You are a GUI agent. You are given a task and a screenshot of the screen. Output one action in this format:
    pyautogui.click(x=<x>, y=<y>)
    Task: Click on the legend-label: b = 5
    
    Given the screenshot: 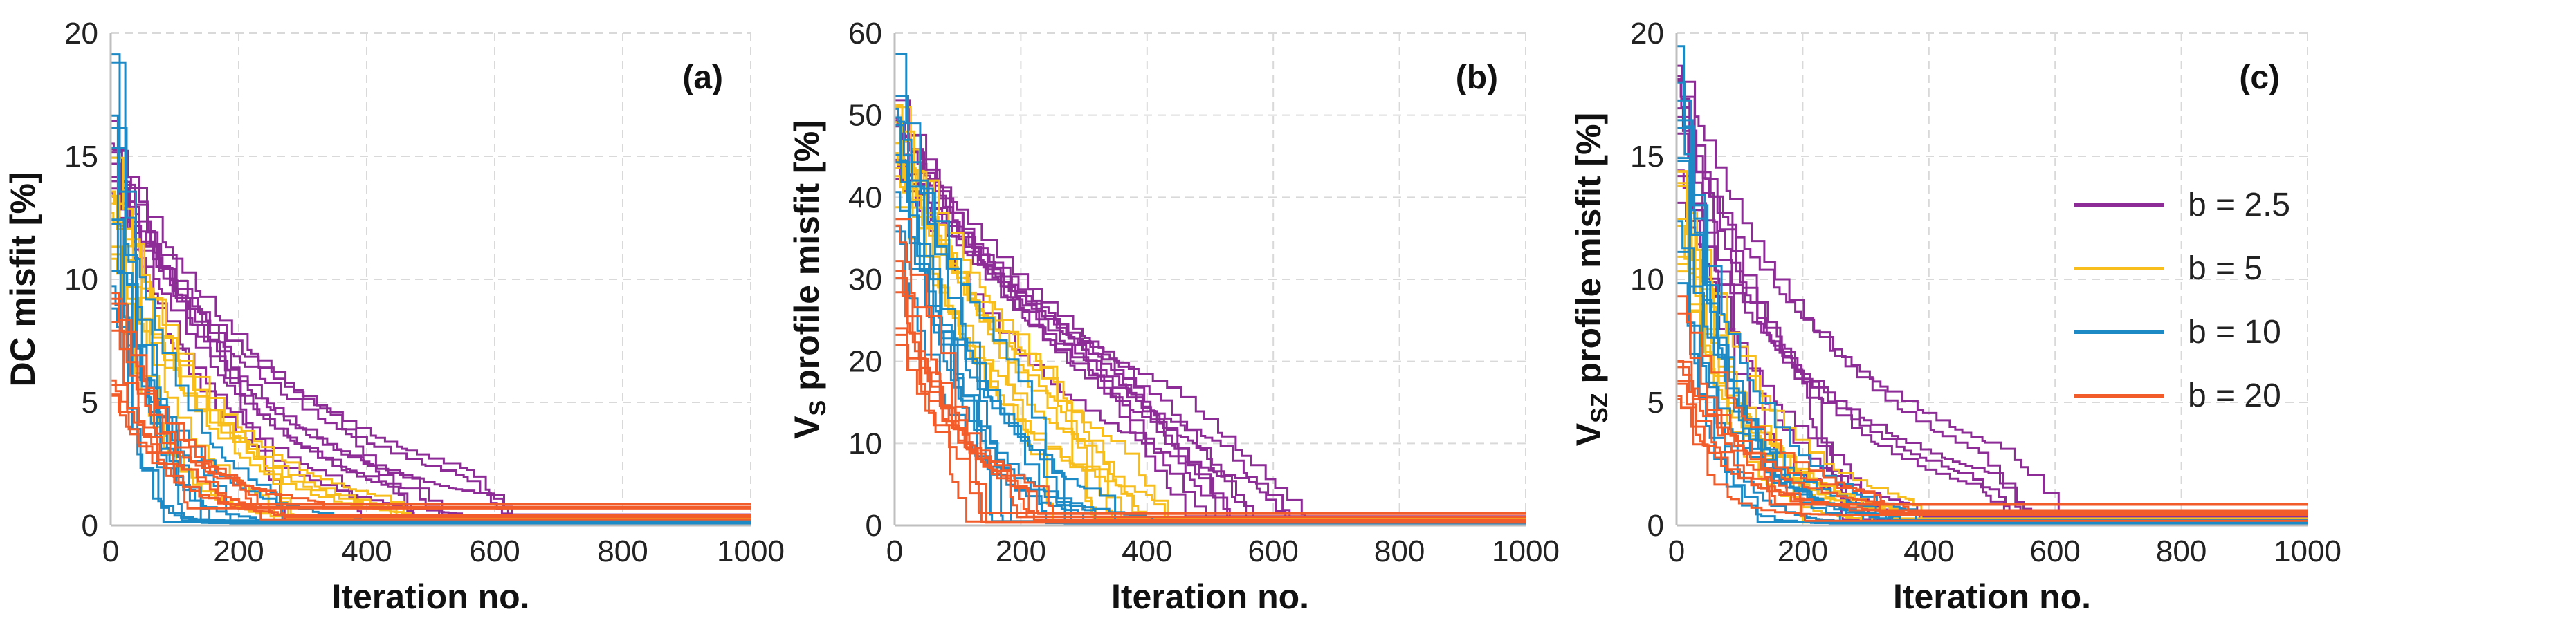 What is the action you would take?
    pyautogui.click(x=2226, y=268)
    